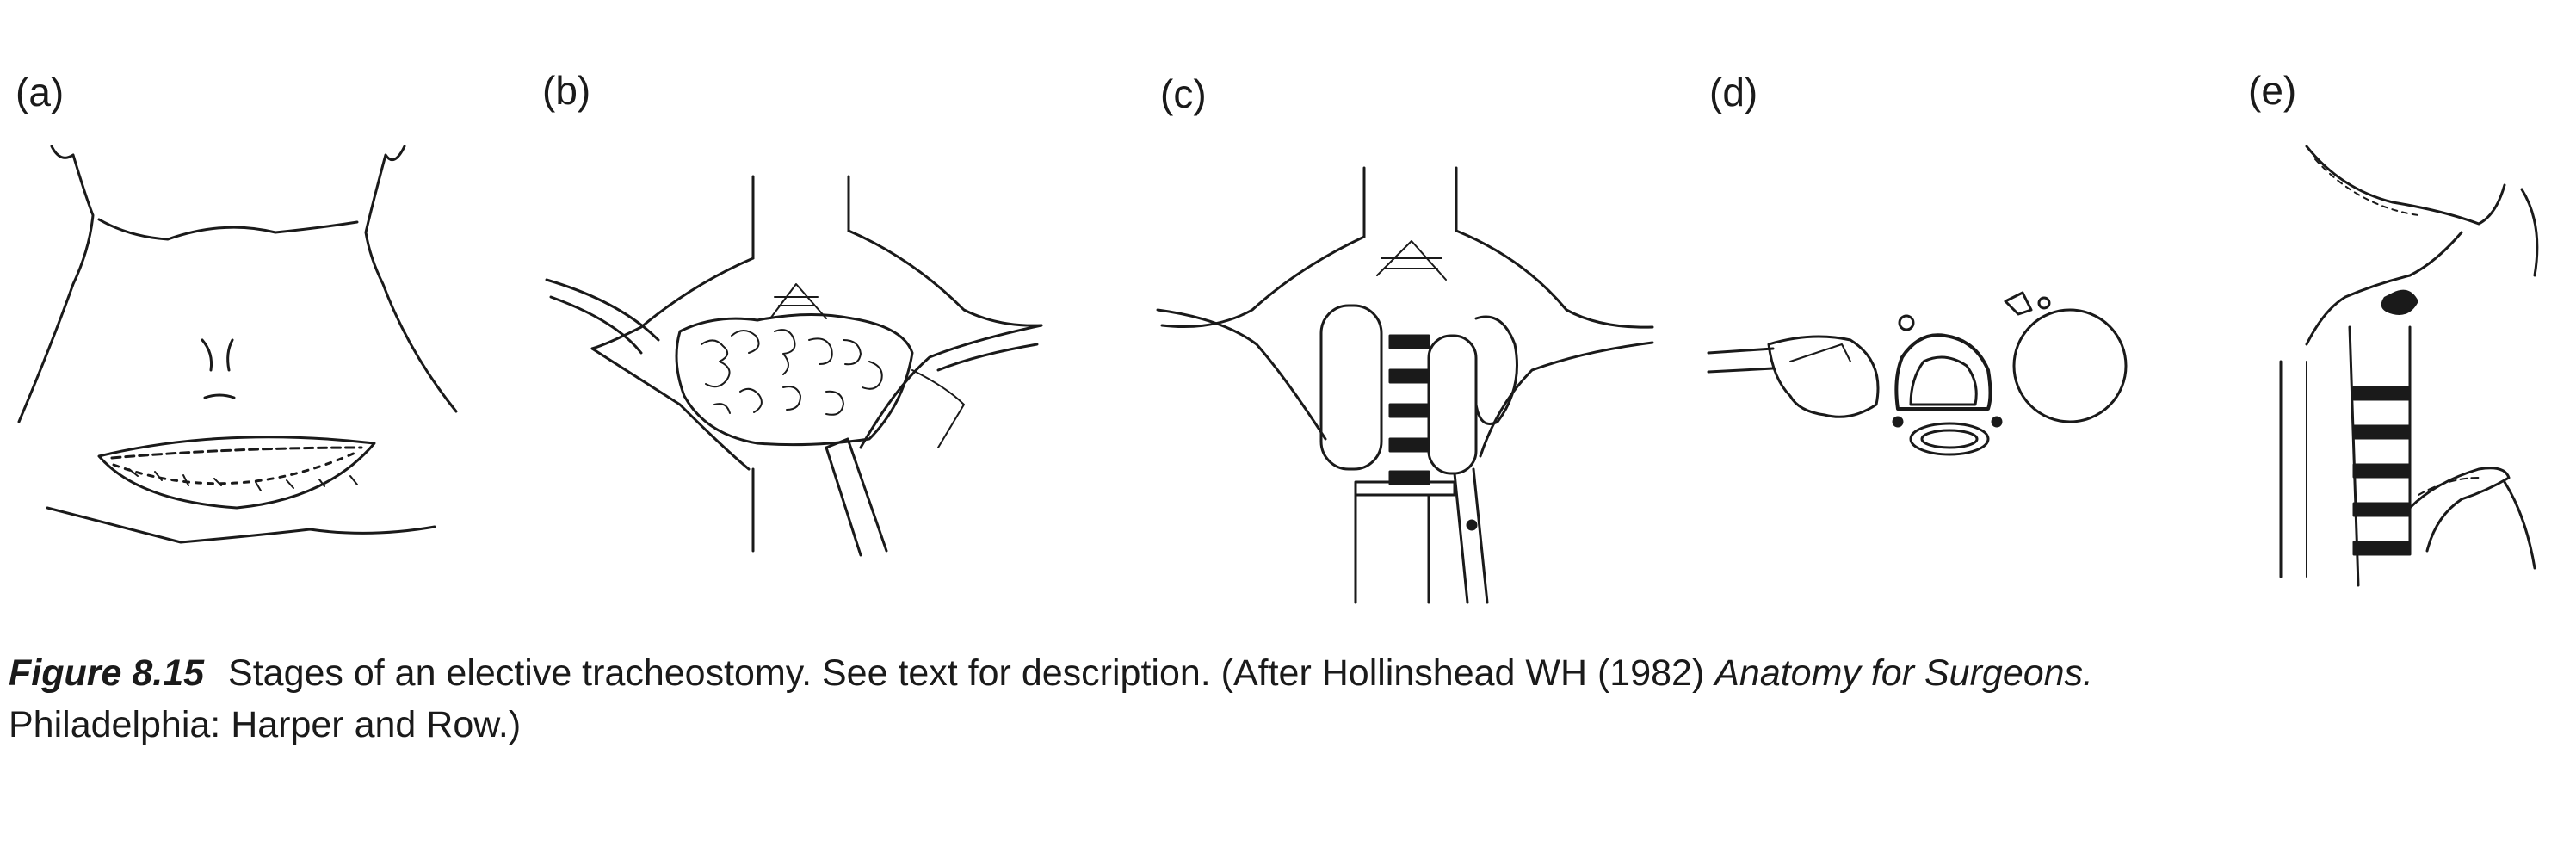 This screenshot has width=2576, height=853. Describe the element at coordinates (1917, 373) in the screenshot. I see `panel-d-cross-section` at that location.